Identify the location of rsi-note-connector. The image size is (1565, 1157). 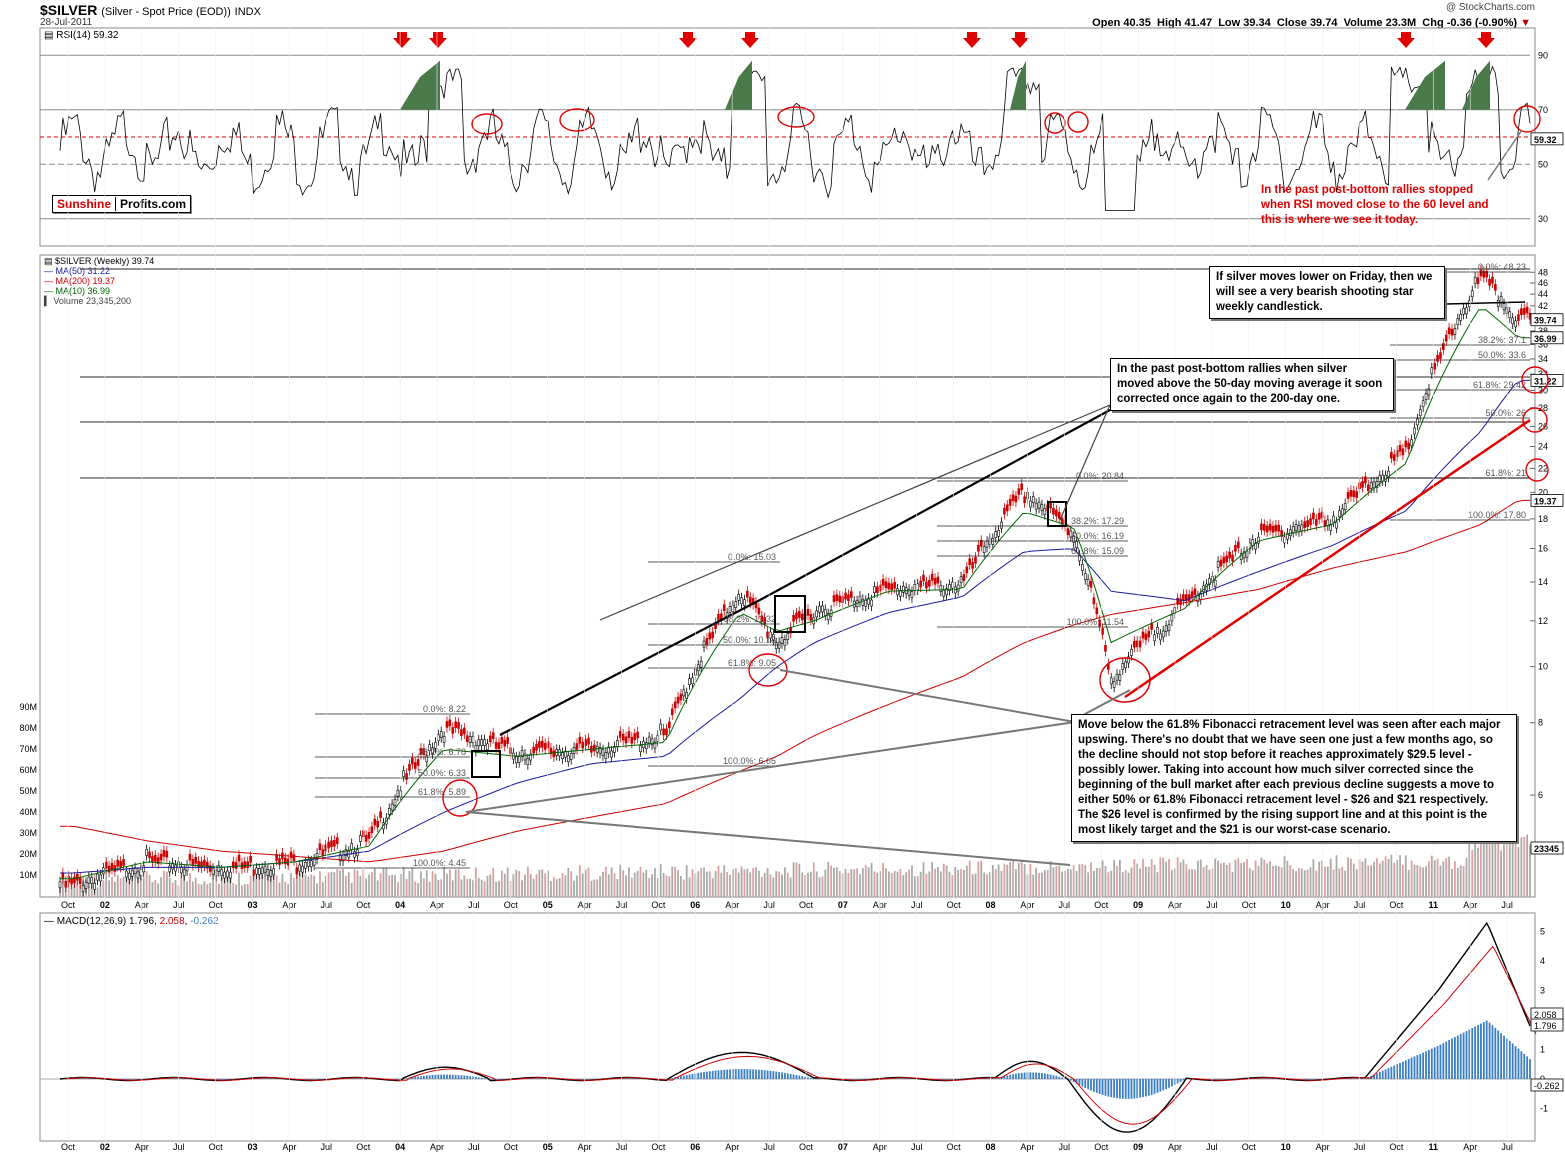
(1505, 155).